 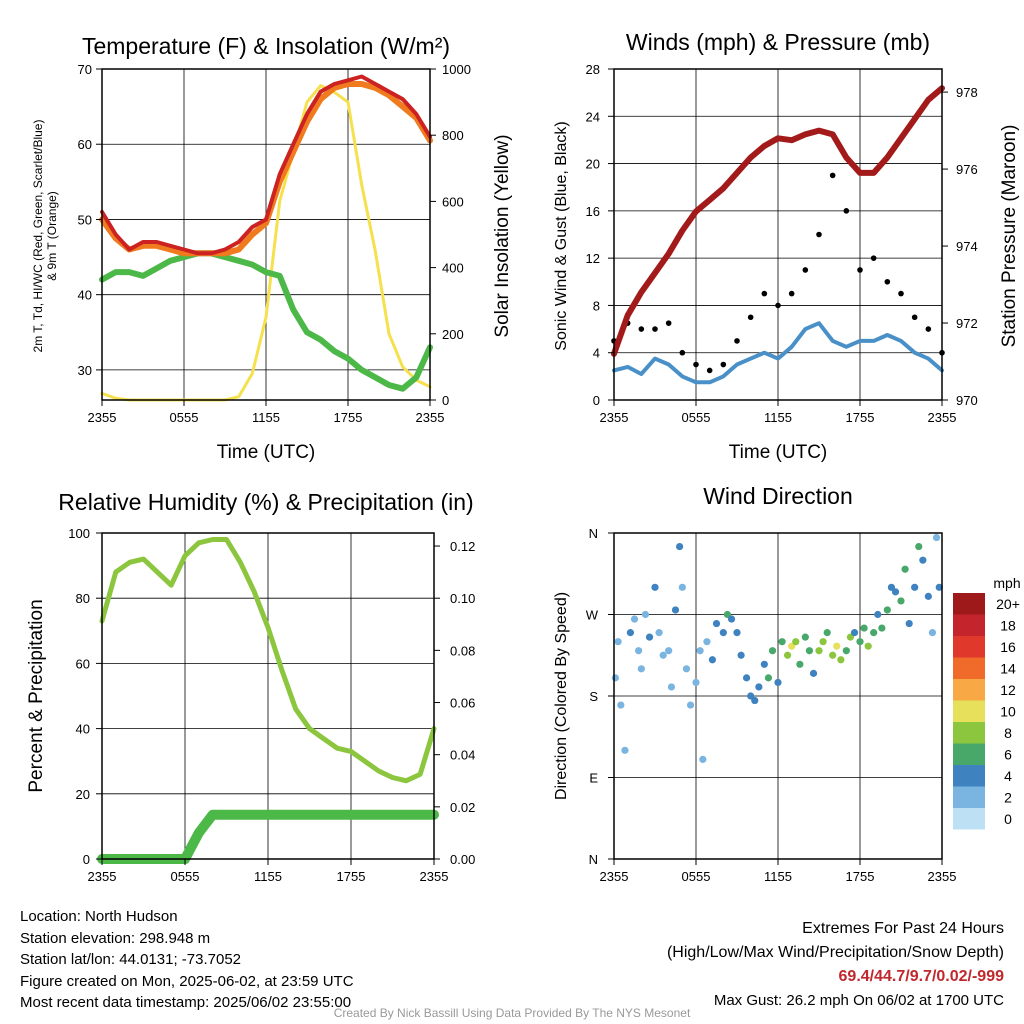 I want to click on chart-title-direction: Wind Direction, so click(x=778, y=496).